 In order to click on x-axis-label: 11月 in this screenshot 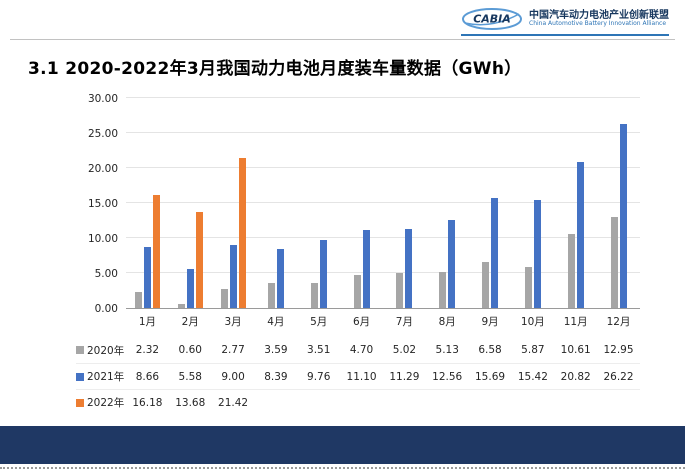, I will do `click(575, 322)`.